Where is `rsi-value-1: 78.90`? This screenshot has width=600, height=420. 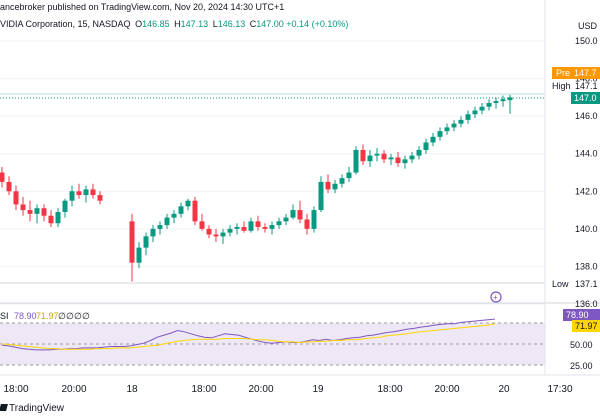 rsi-value-1: 78.90 is located at coordinates (25, 316).